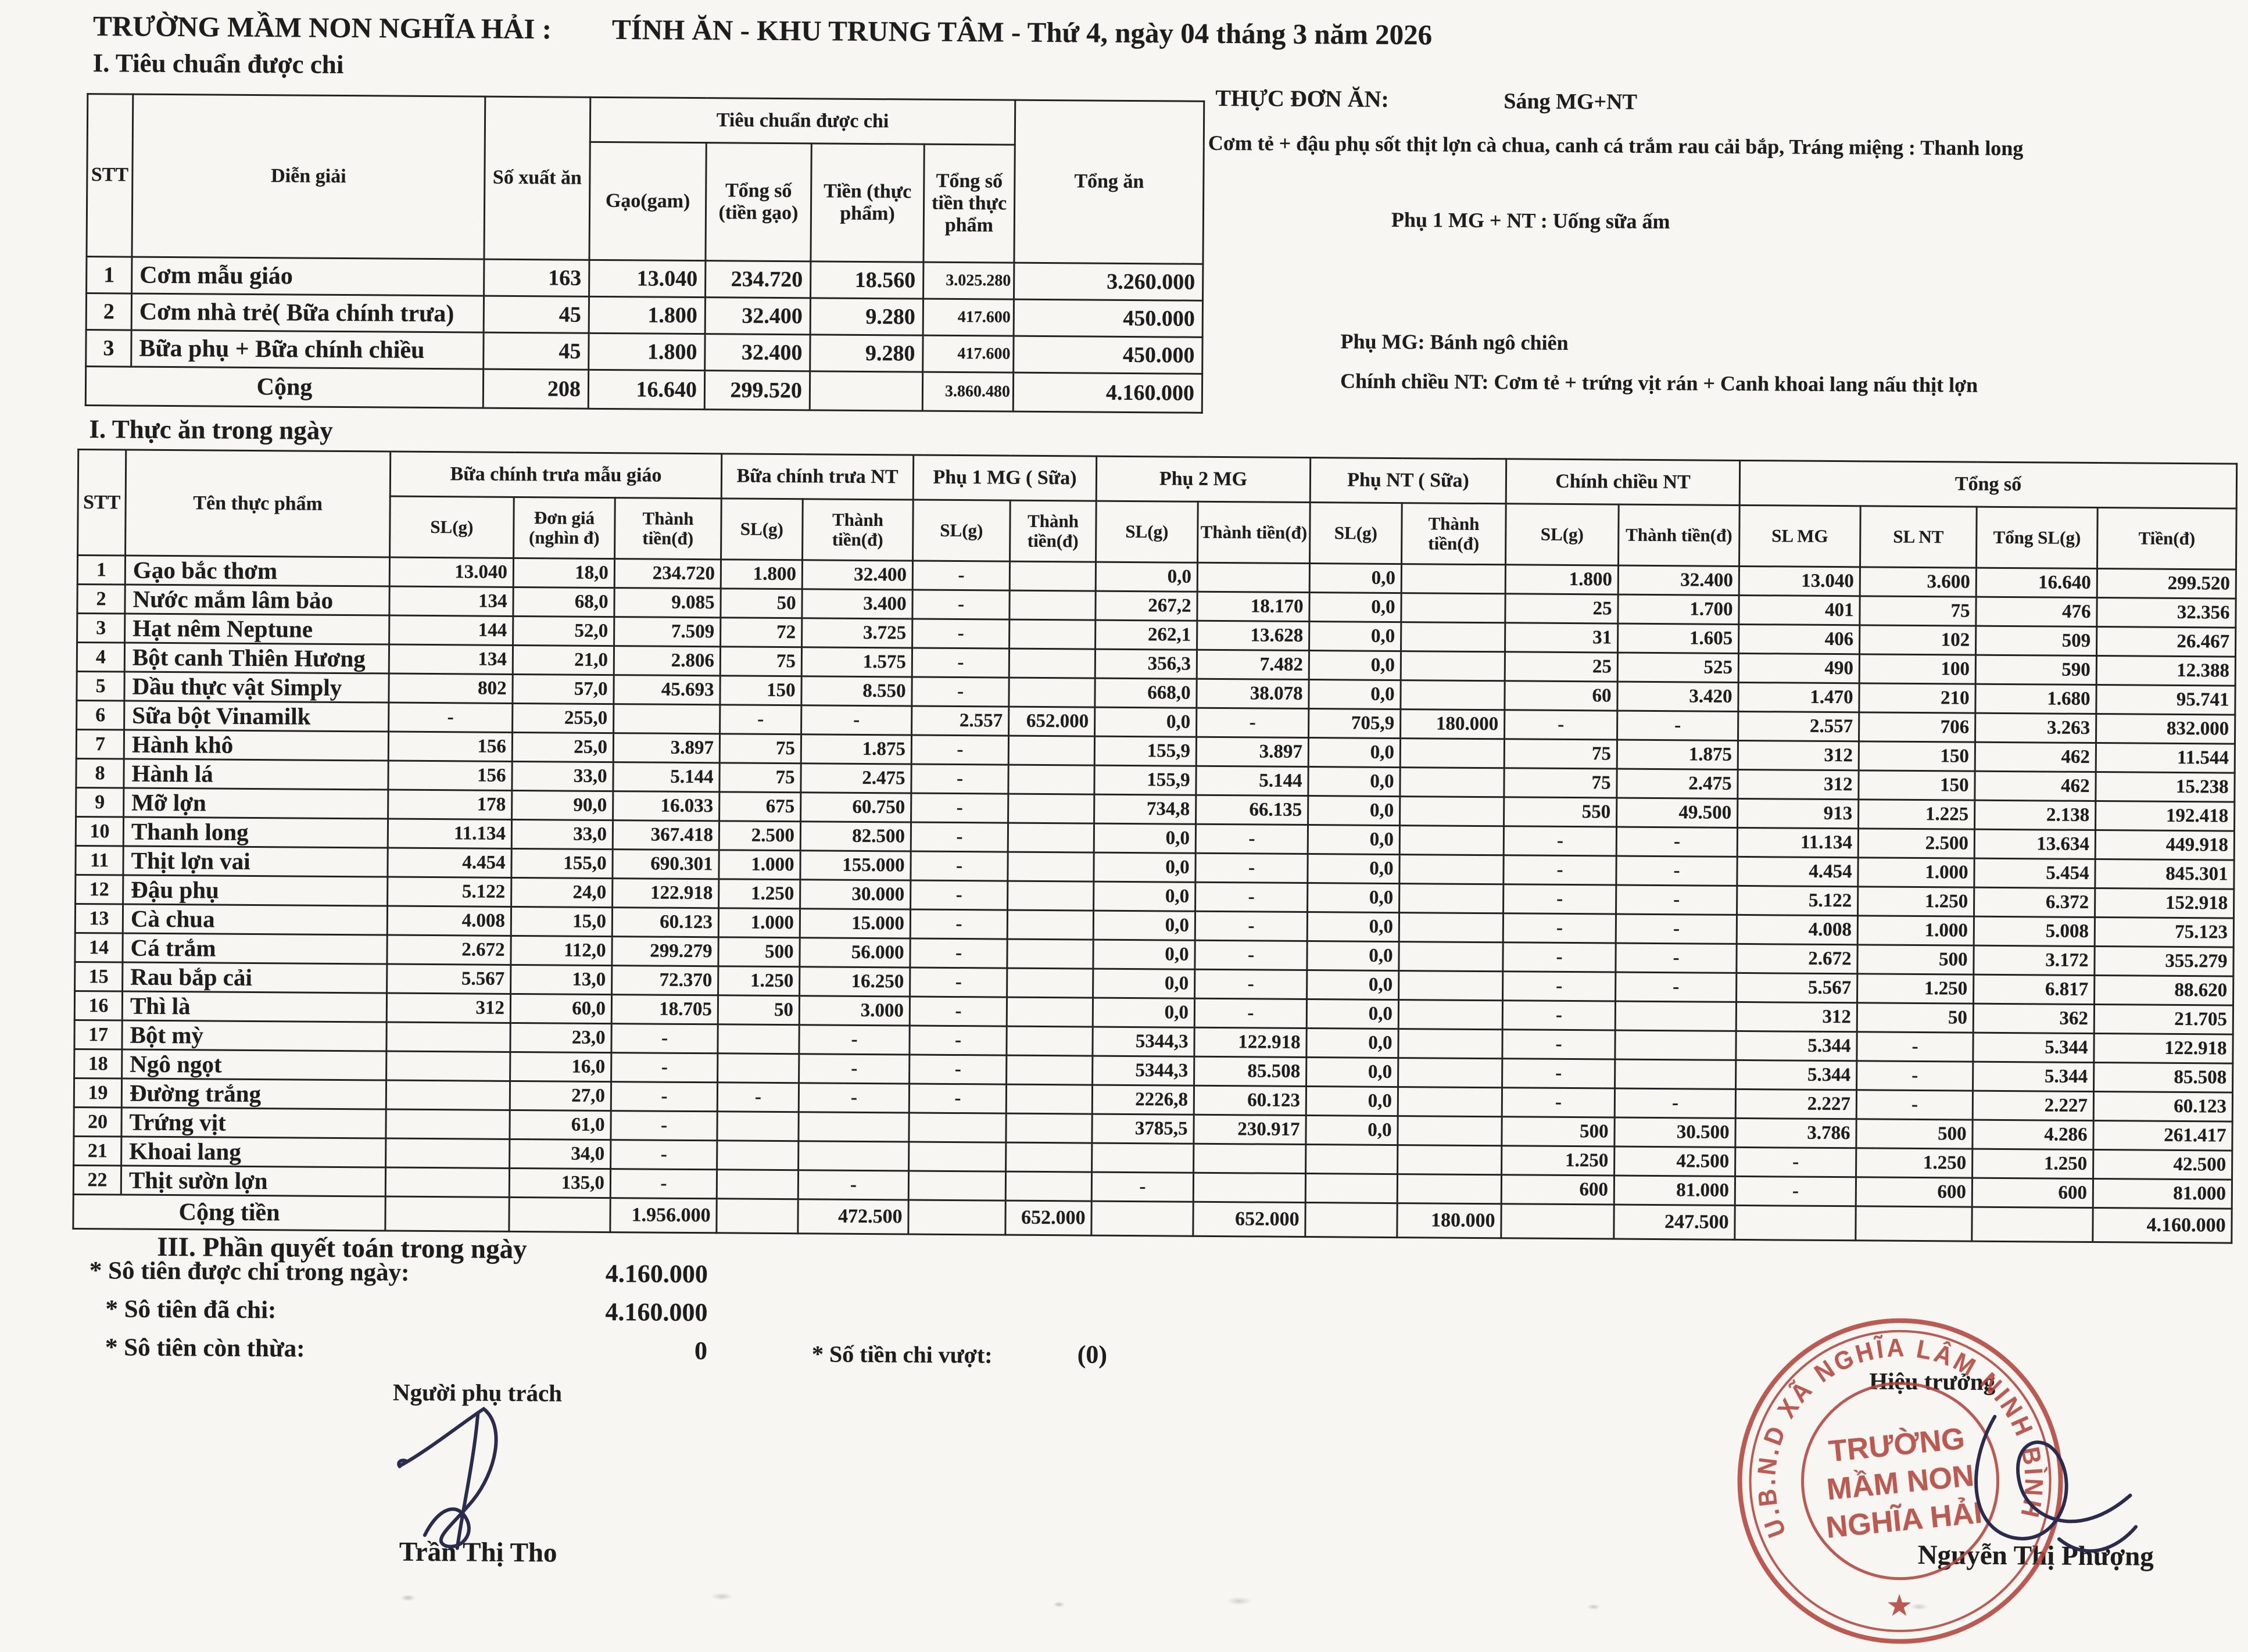 The image size is (2248, 1652). Describe the element at coordinates (761, 632) in the screenshot. I see `cell: 72` at that location.